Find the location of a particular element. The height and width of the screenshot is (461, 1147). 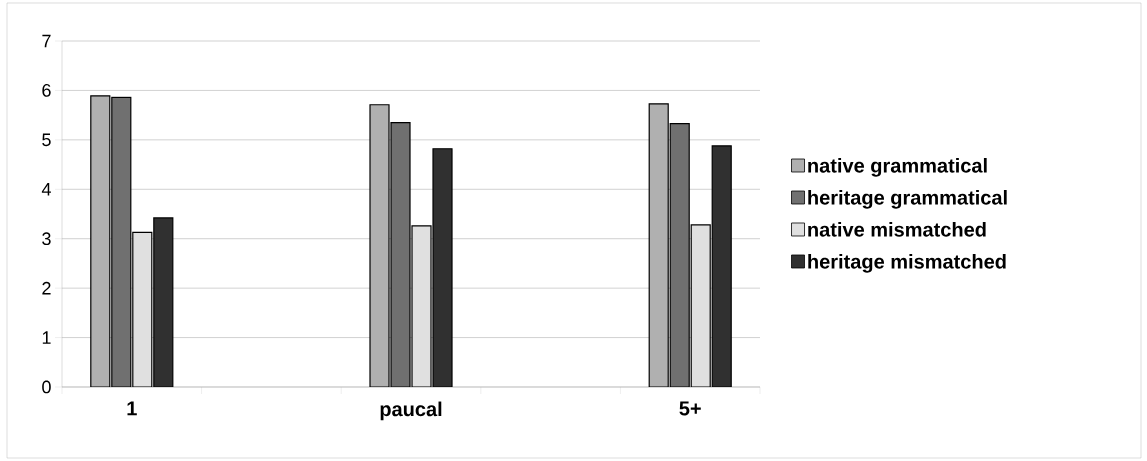

legend-label: native mismatched is located at coordinates (897, 229).